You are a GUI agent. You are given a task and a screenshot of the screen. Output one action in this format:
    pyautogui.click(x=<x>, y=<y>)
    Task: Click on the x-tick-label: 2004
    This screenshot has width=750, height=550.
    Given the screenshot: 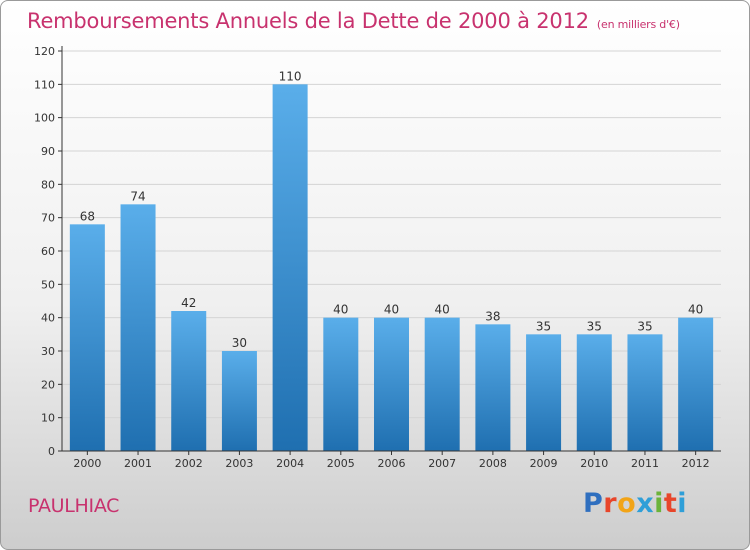 What is the action you would take?
    pyautogui.click(x=290, y=463)
    